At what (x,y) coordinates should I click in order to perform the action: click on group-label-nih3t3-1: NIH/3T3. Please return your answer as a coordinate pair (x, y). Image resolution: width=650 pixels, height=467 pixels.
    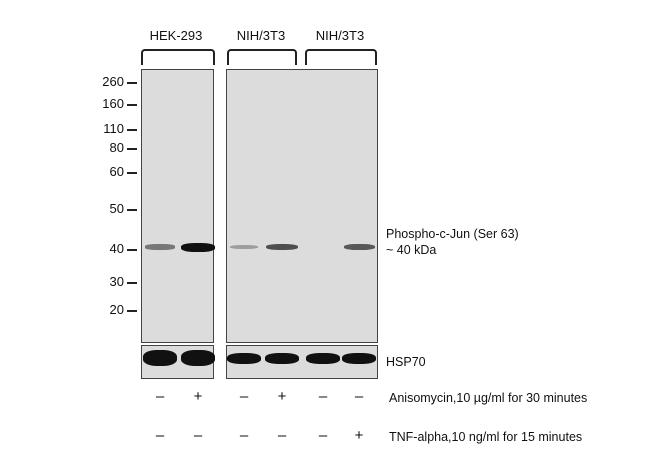
    Looking at the image, I should click on (261, 35).